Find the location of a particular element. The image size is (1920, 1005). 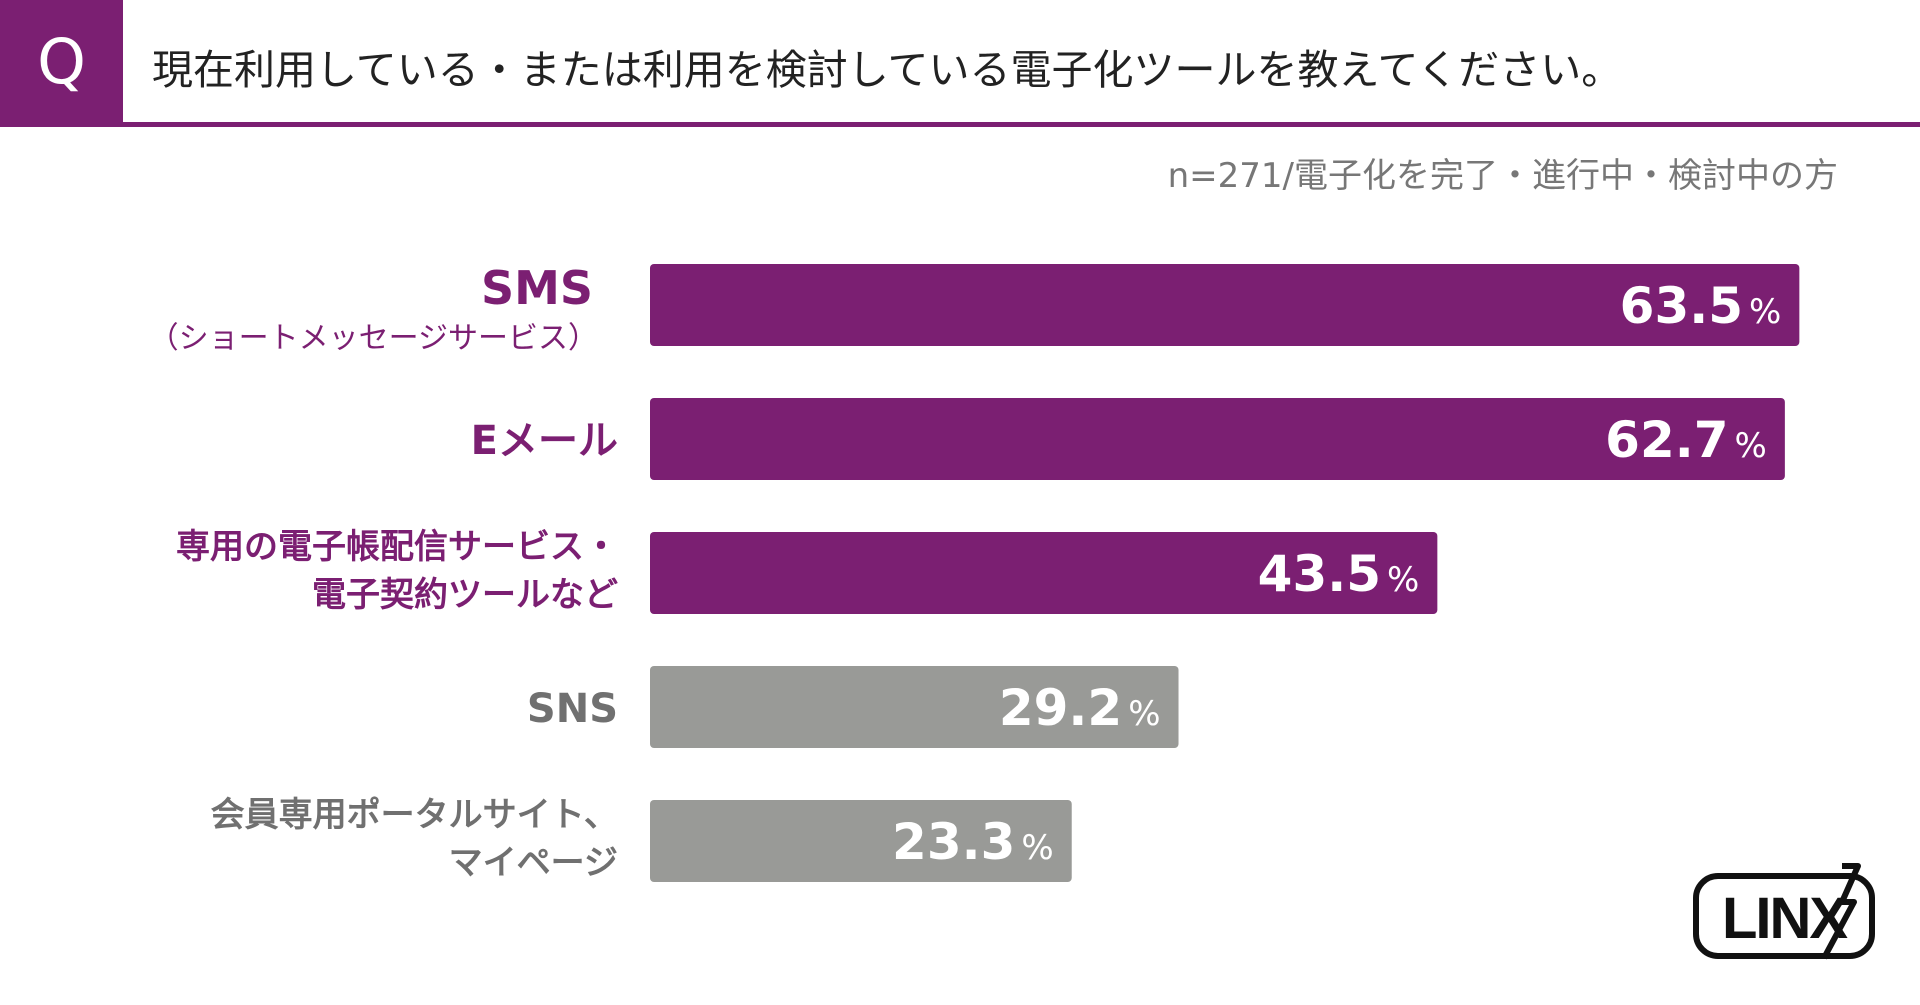

category-label-3-line-2: 電子契約ツールなど is located at coordinates (465, 595).